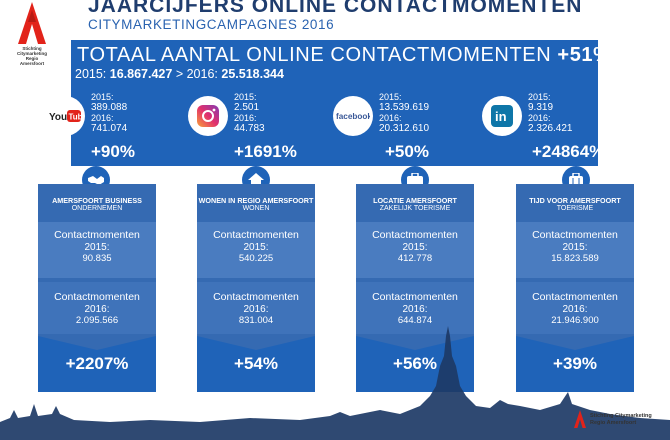 The image size is (670, 440). I want to click on value-2016: 2.326.421, so click(550, 128).